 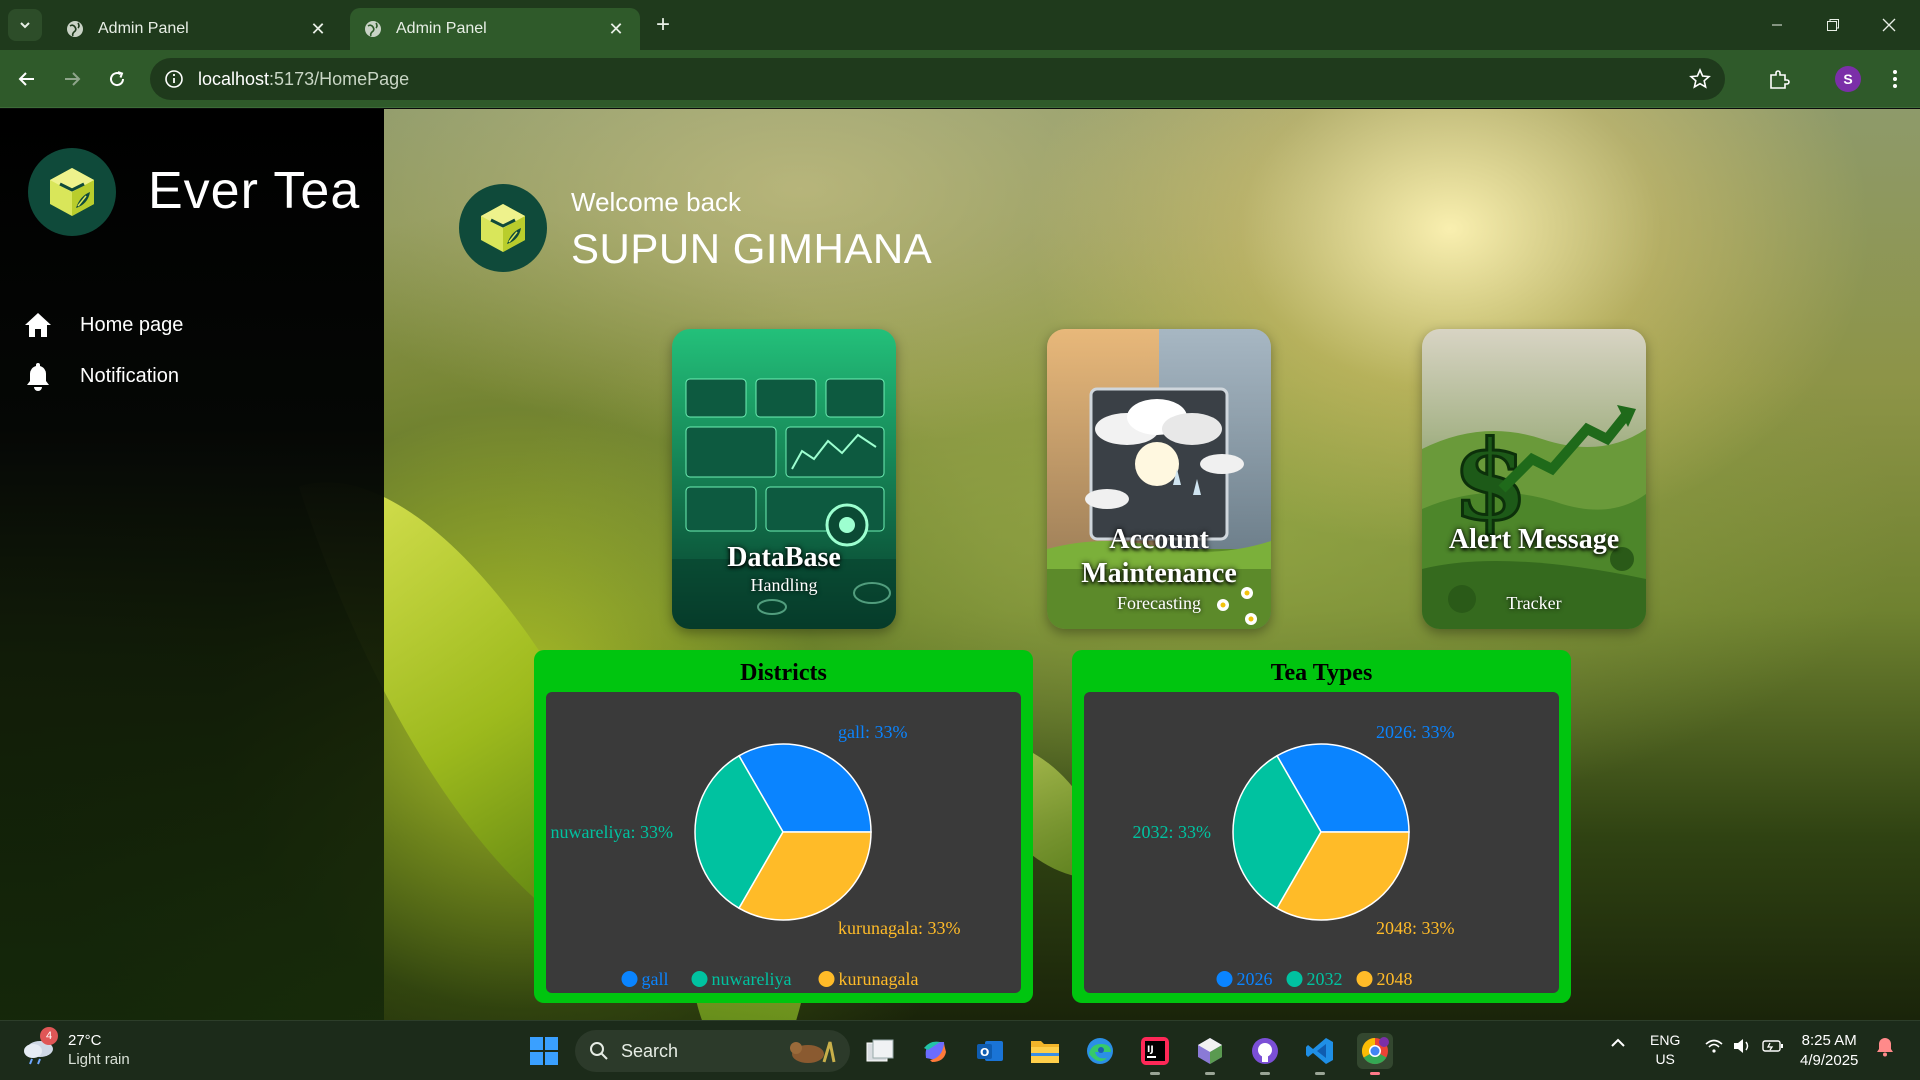 I want to click on chart-title: Districts, so click(x=783, y=673).